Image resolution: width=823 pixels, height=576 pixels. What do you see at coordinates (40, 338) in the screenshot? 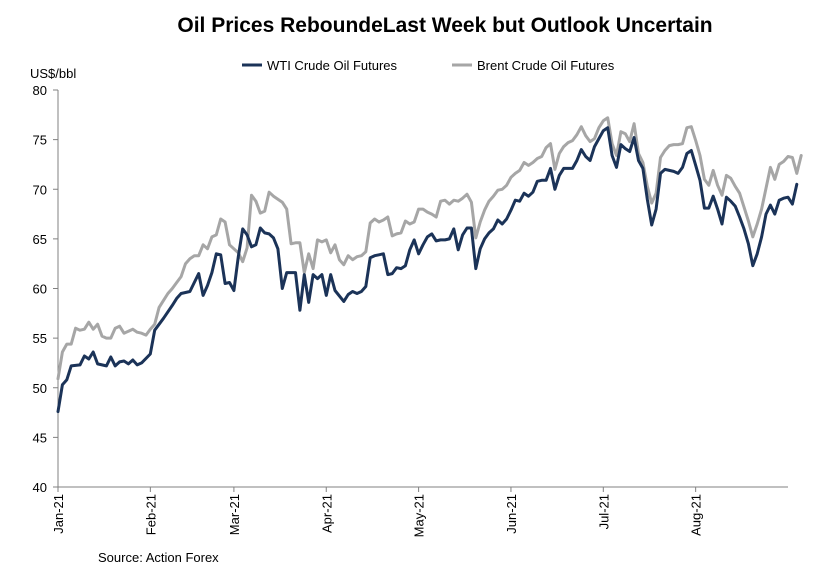
I see `y-tick-label: 55` at bounding box center [40, 338].